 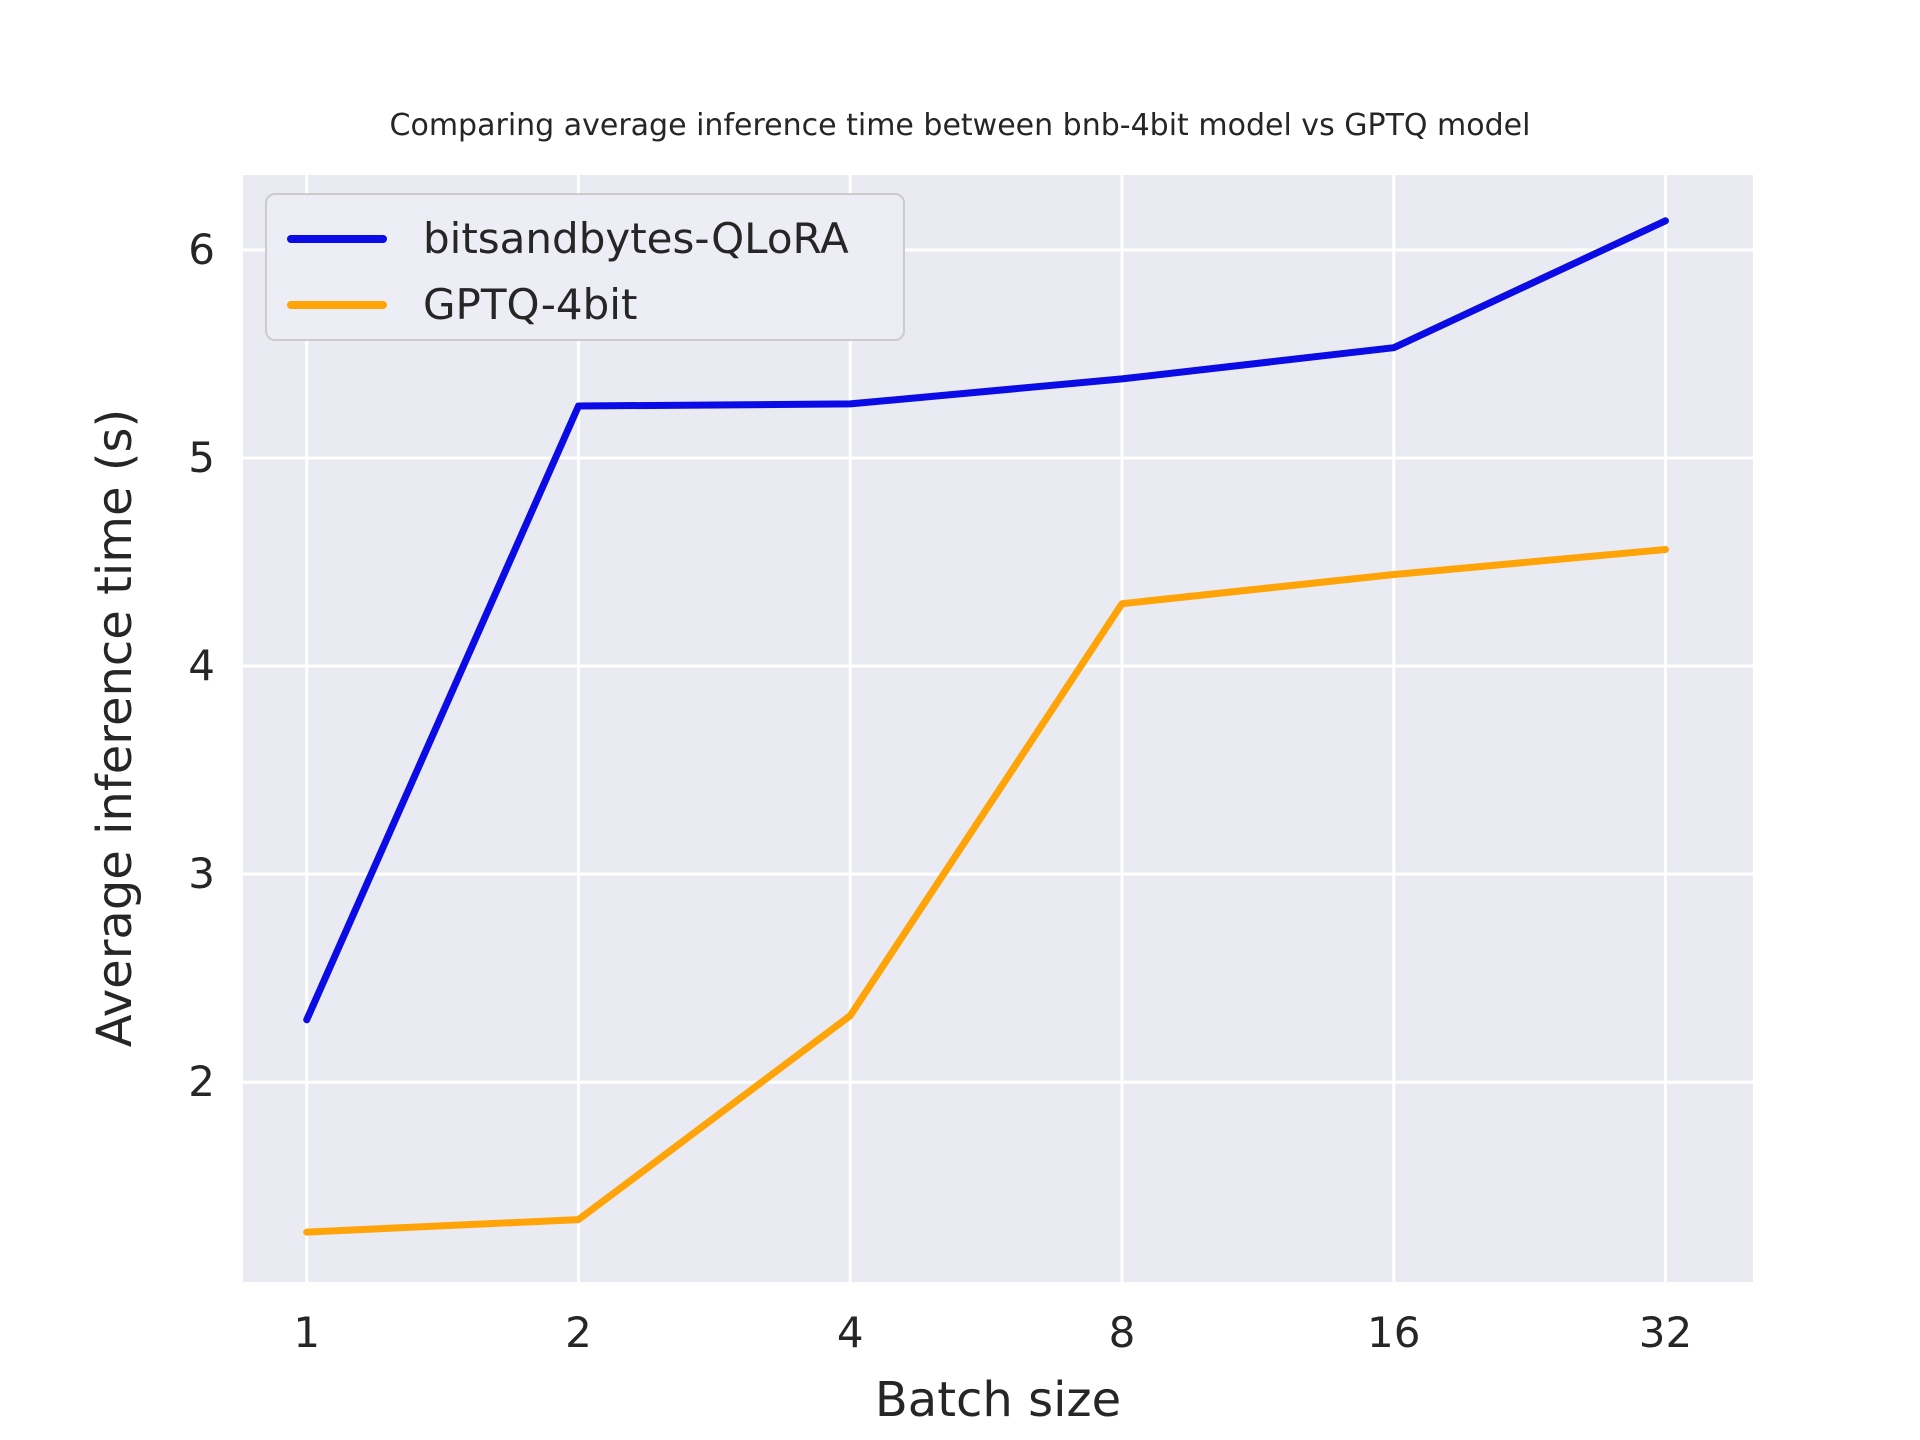 What do you see at coordinates (530, 304) in the screenshot?
I see `legend-label: GPTQ-4bit` at bounding box center [530, 304].